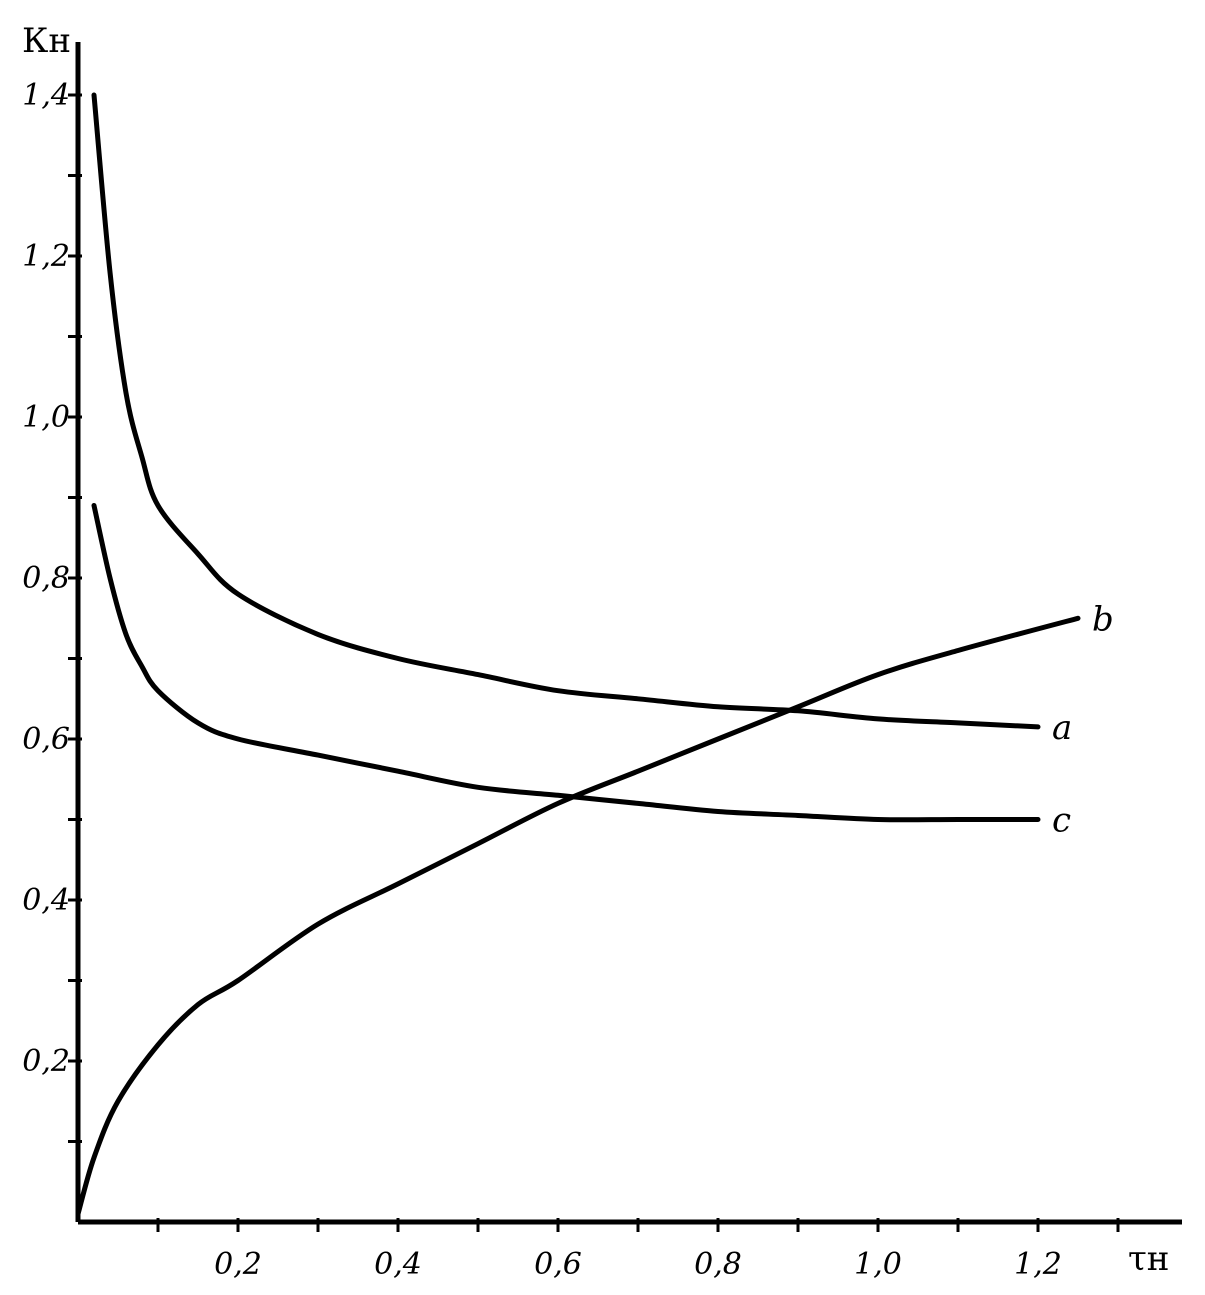 This screenshot has width=1205, height=1295. What do you see at coordinates (1148, 1259) in the screenshot?
I see `x-axis-title: τн` at bounding box center [1148, 1259].